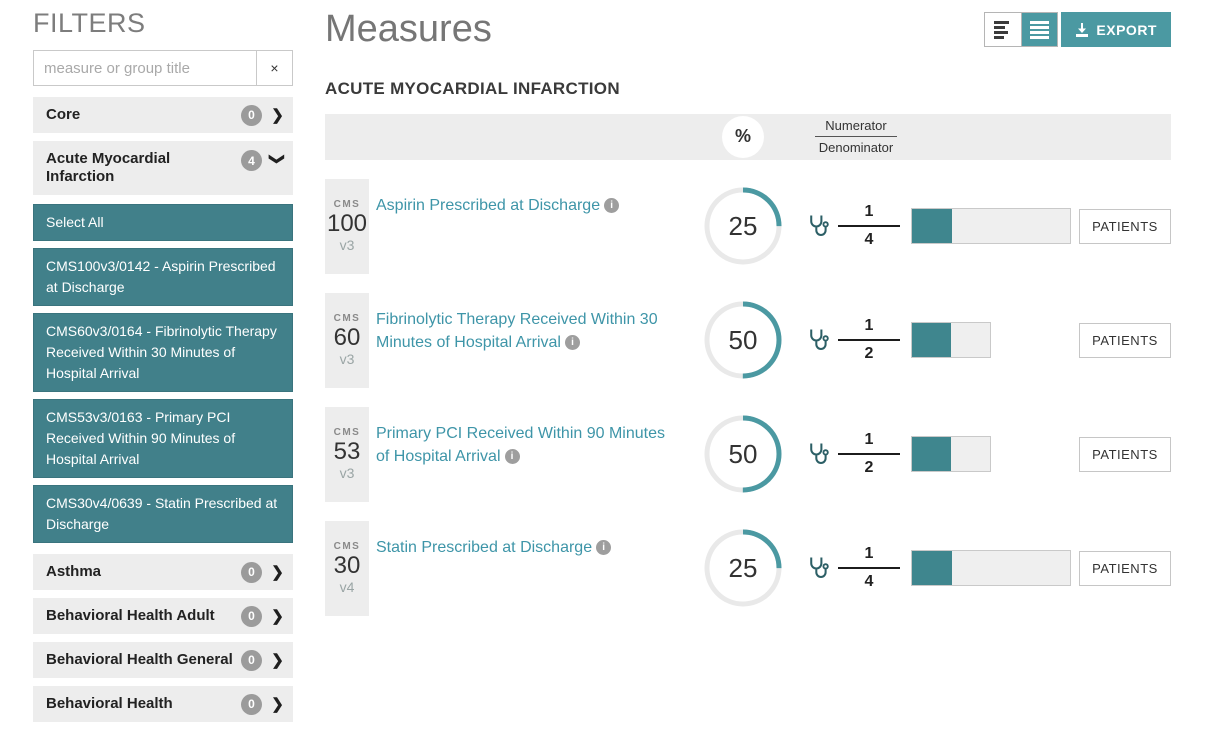 The width and height of the screenshot is (1212, 730). What do you see at coordinates (130, 615) in the screenshot?
I see `group-label: Behavioral Health Adult` at bounding box center [130, 615].